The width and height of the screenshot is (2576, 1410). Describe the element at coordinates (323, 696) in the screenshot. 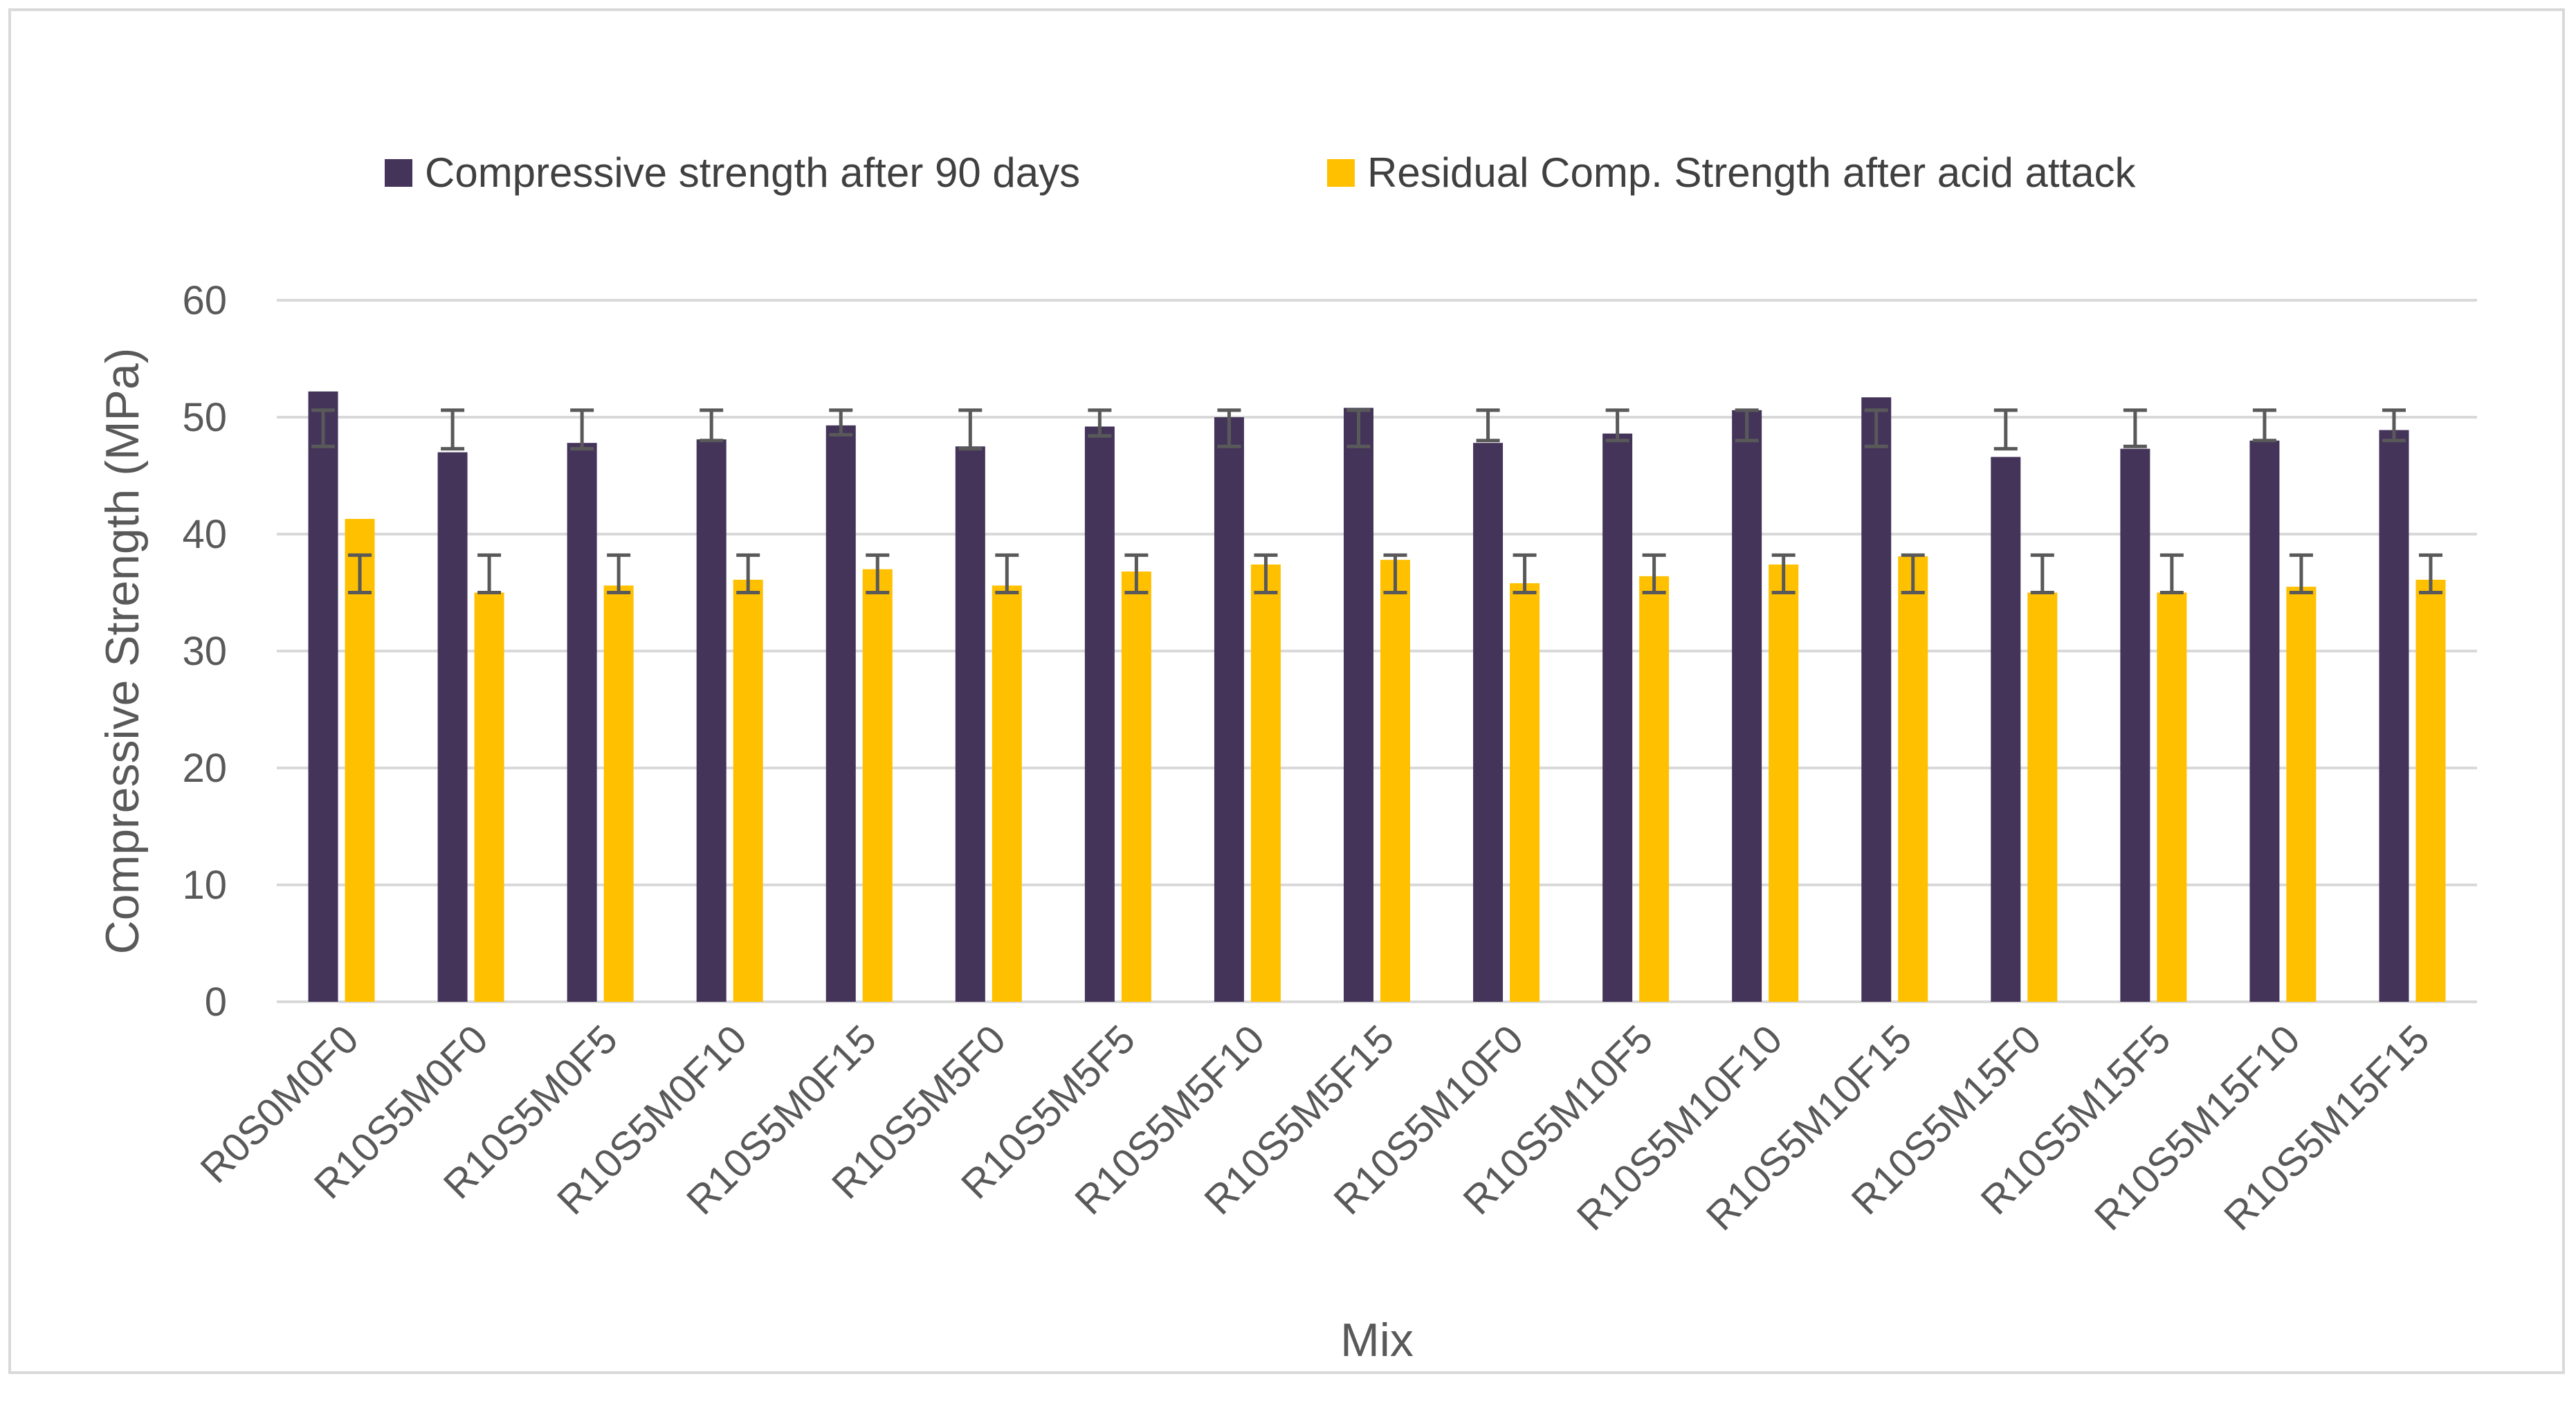

I see `bar-compressive-R0S0M0F0` at that location.